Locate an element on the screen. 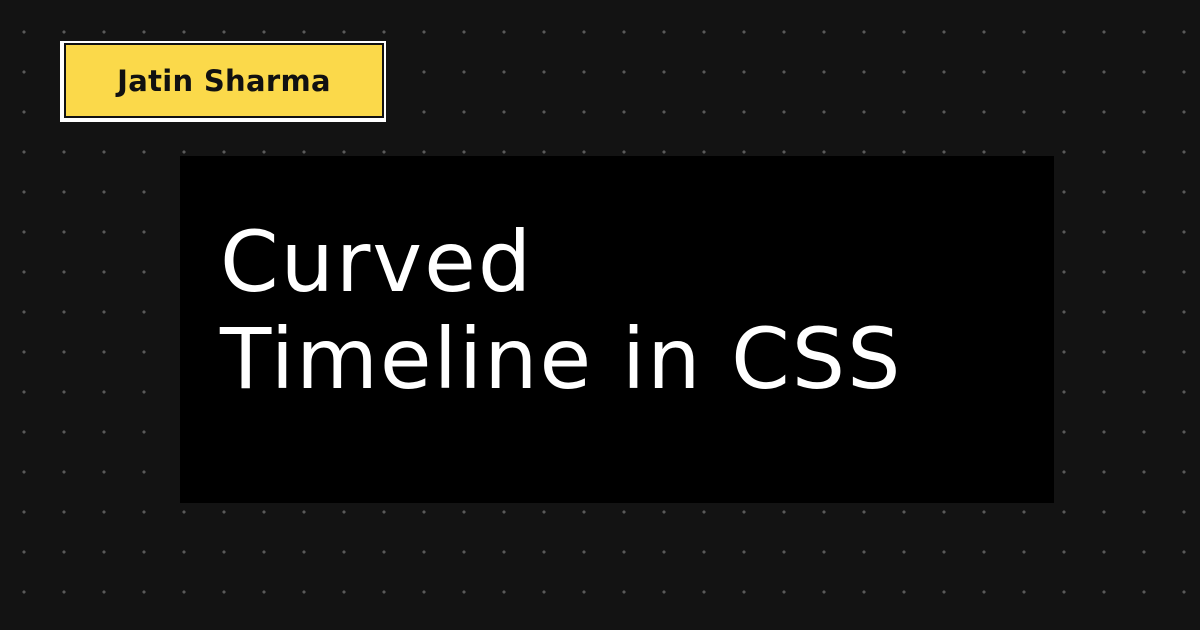  author-badge: Jatin Sharma is located at coordinates (223, 81).